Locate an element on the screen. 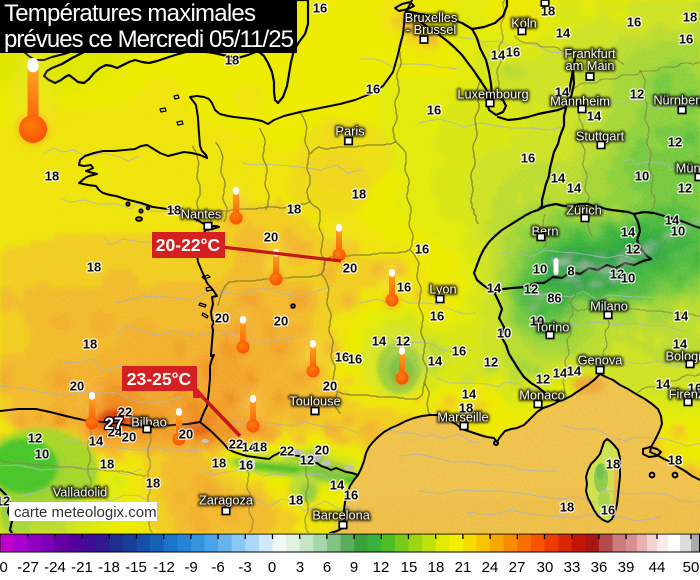  svg-text: 0 is located at coordinates (272, 567).